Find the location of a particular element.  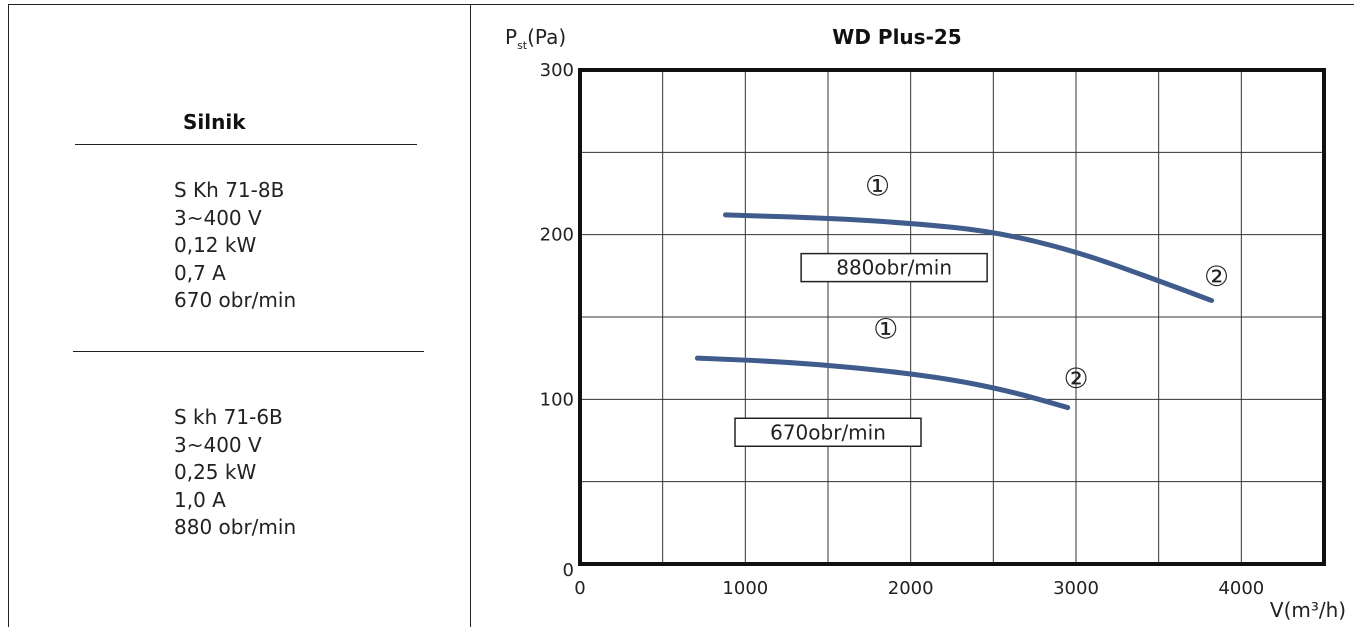

table-column-divider is located at coordinates (470, 315).